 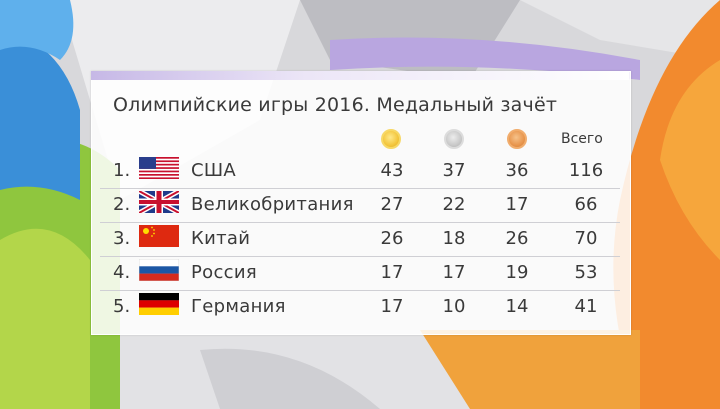 I want to click on table-row: 5. Германия 17 10 14 41, so click(x=360, y=311).